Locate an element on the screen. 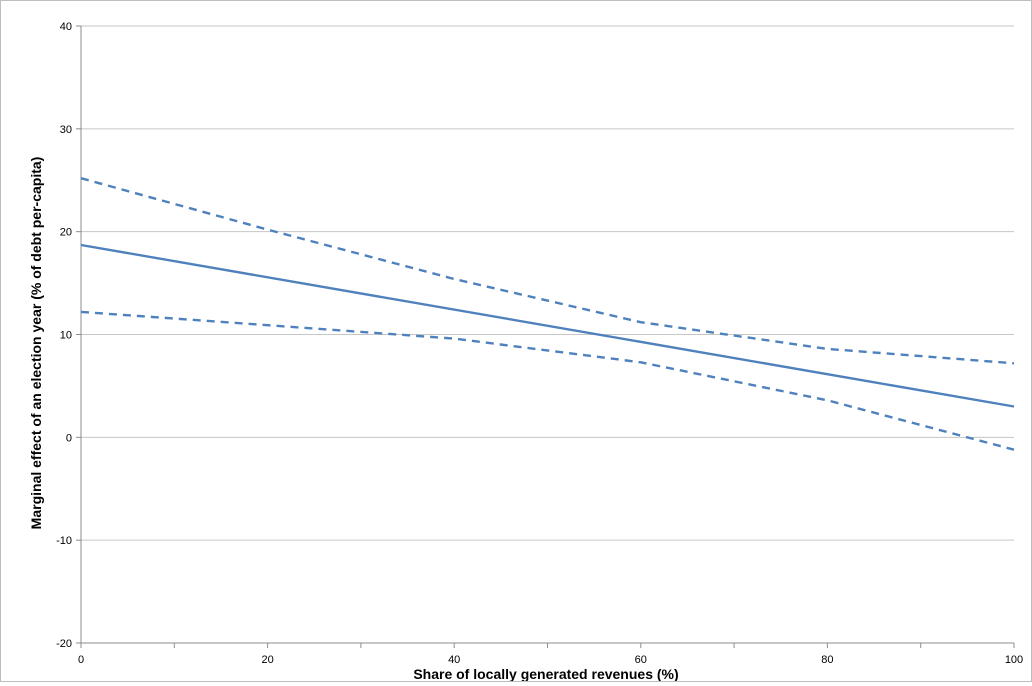  x-tick-label: 40 is located at coordinates (454, 660).